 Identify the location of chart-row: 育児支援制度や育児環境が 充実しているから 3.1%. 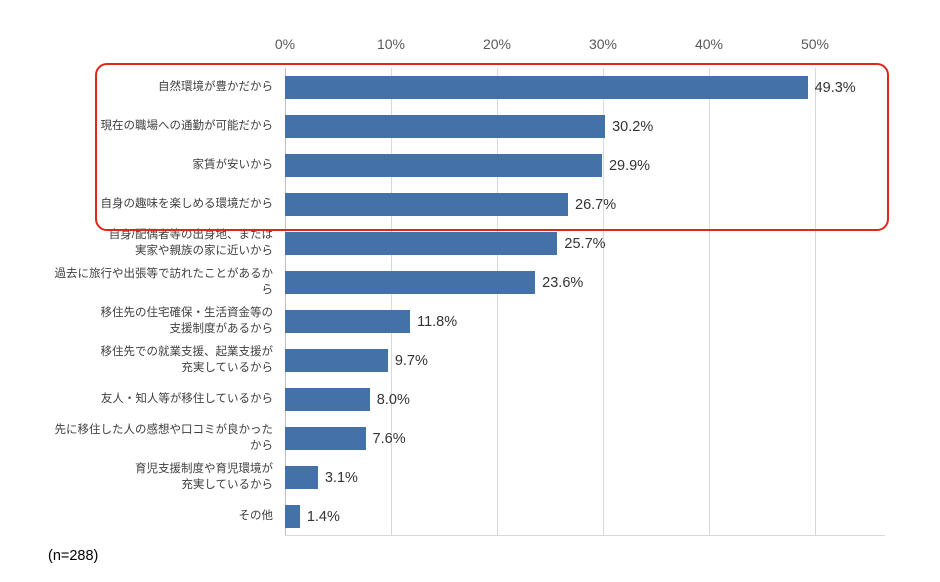
(465, 477).